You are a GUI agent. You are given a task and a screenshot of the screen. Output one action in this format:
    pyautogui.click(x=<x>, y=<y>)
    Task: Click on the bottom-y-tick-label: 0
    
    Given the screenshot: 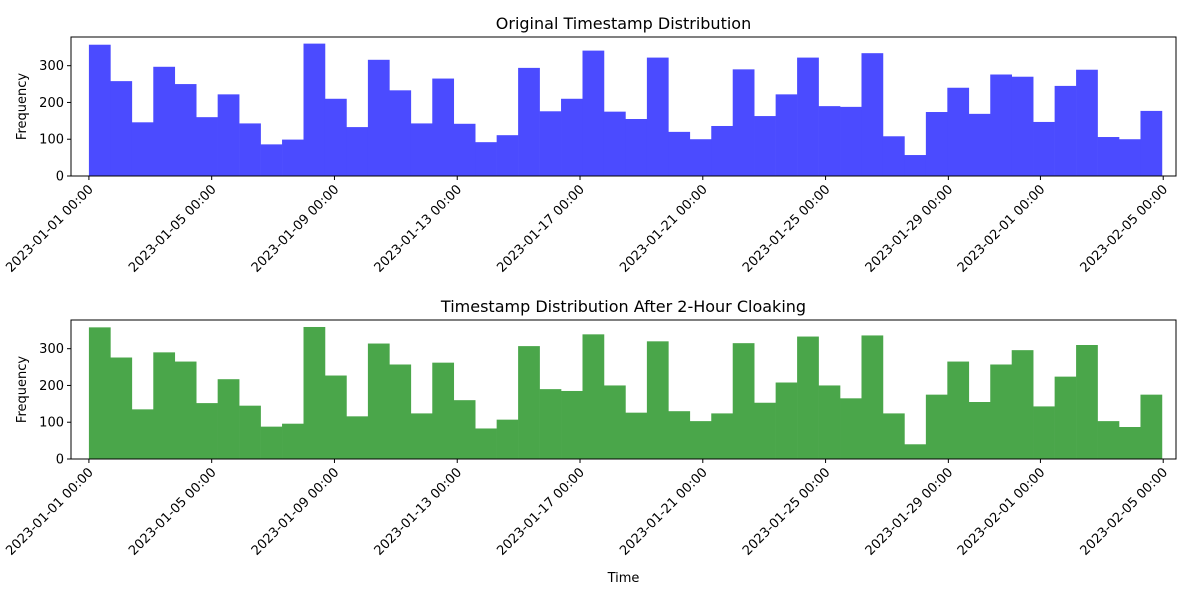 What is the action you would take?
    pyautogui.click(x=60, y=460)
    